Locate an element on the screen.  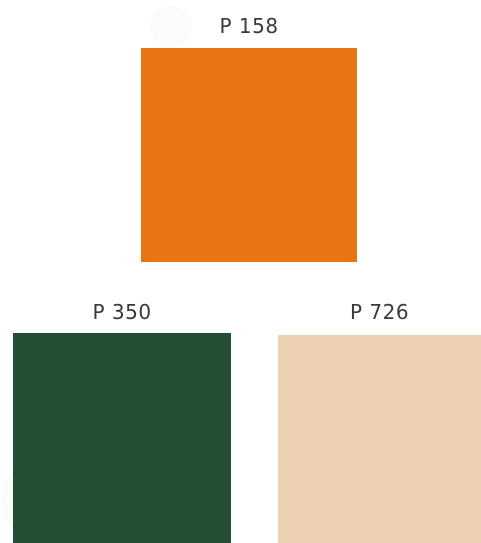
swatch-label: P 158 is located at coordinates (249, 26).